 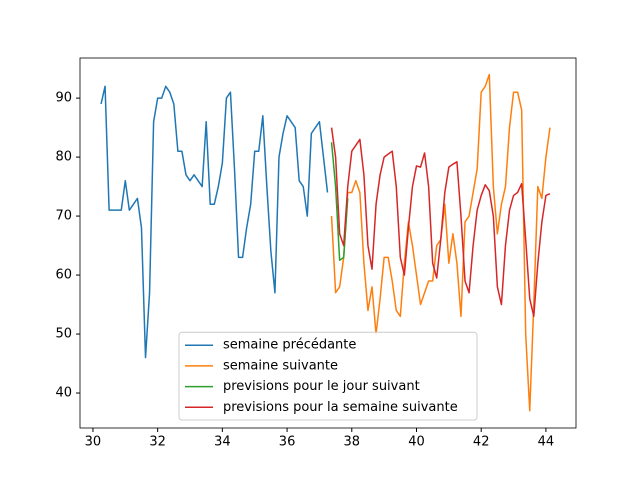 I want to click on x-tick-label: 30, so click(x=93, y=442).